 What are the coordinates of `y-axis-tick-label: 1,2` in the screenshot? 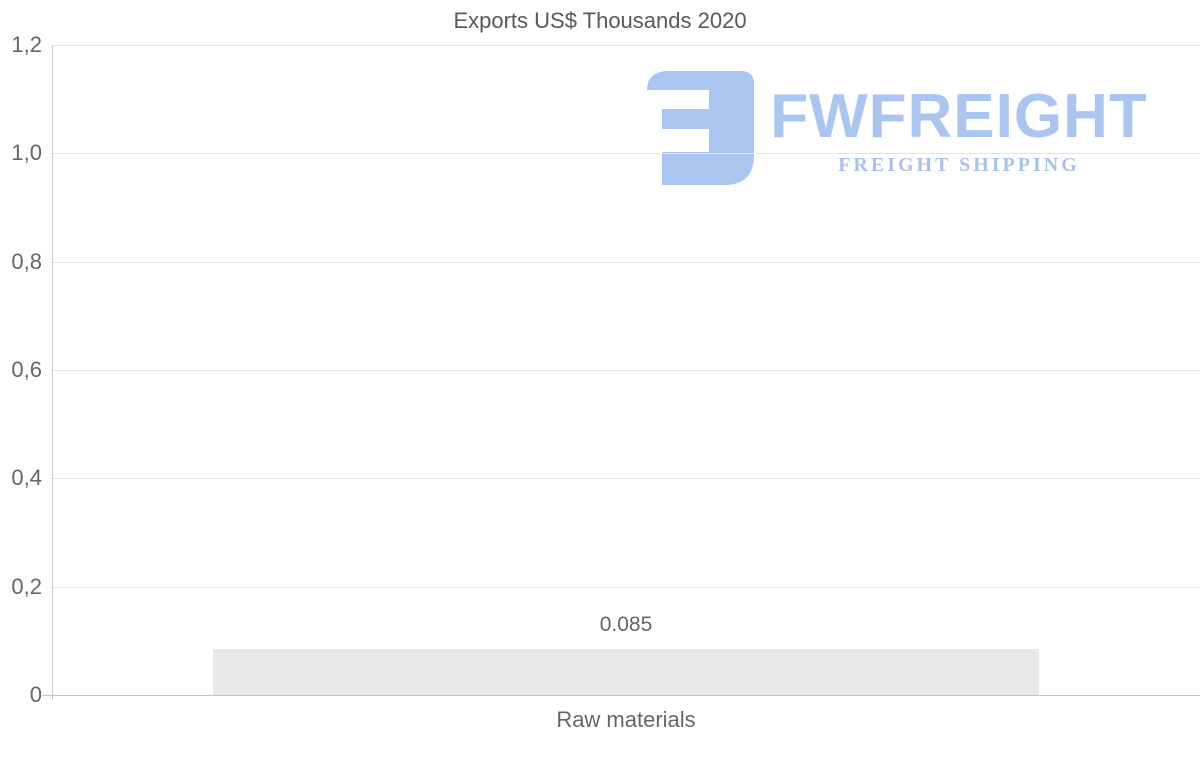 It's located at (26, 44).